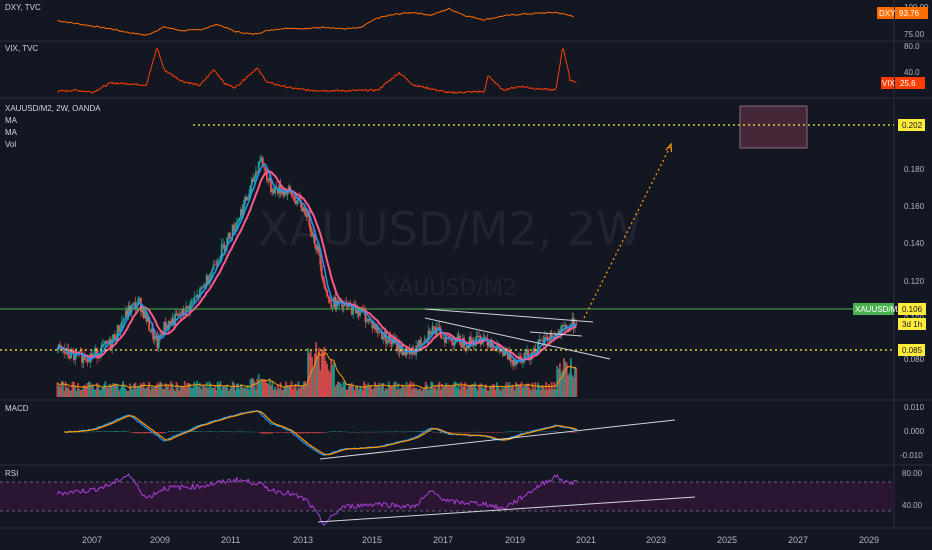 This screenshot has width=932, height=550. What do you see at coordinates (911, 125) in the screenshot?
I see `level-tag-top: 0.202` at bounding box center [911, 125].